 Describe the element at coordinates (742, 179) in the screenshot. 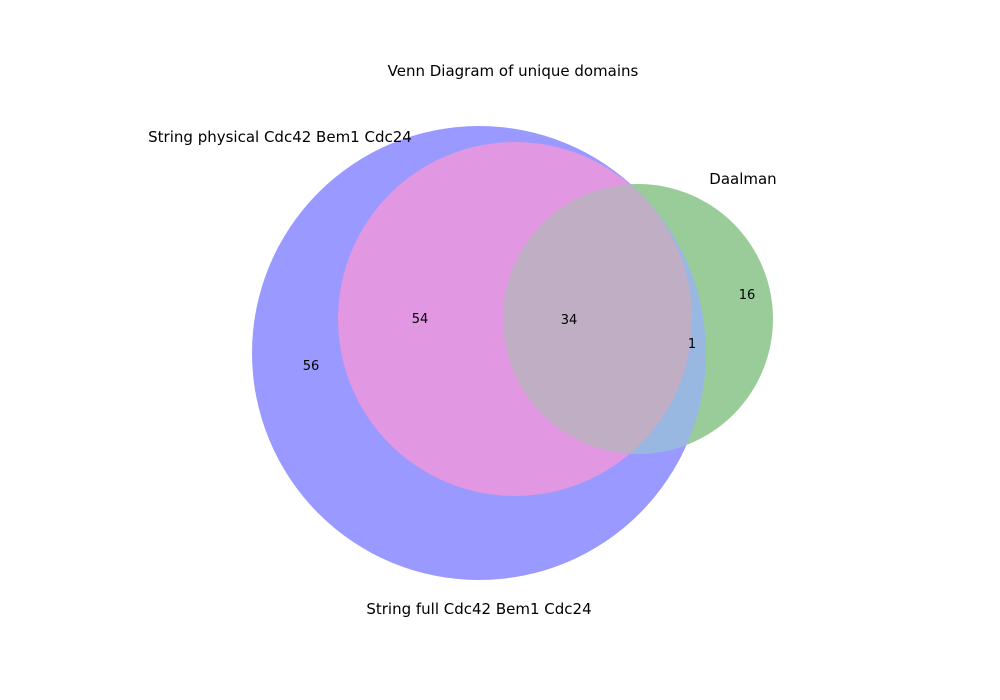

I see `set-label-daalman: Daalman` at that location.